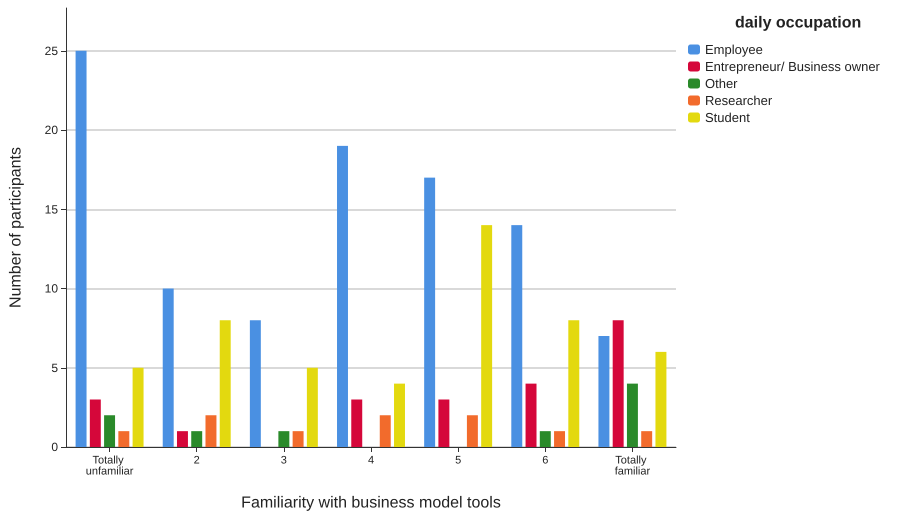  I want to click on legend-label: Employee, so click(734, 49).